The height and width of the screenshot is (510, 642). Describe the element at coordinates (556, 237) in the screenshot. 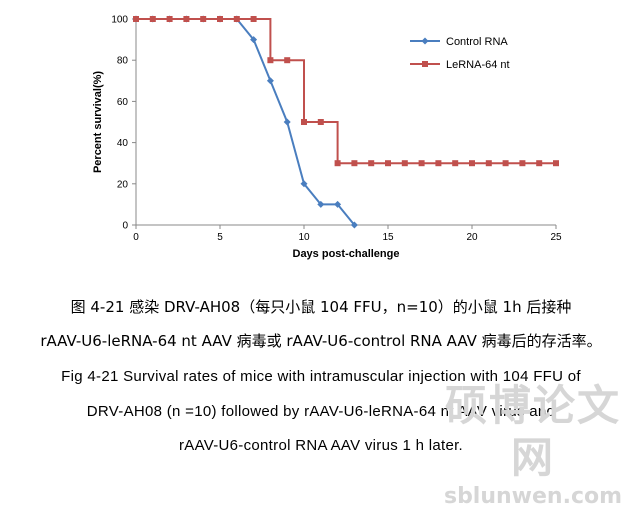

I see `x-tick-label: 25` at that location.